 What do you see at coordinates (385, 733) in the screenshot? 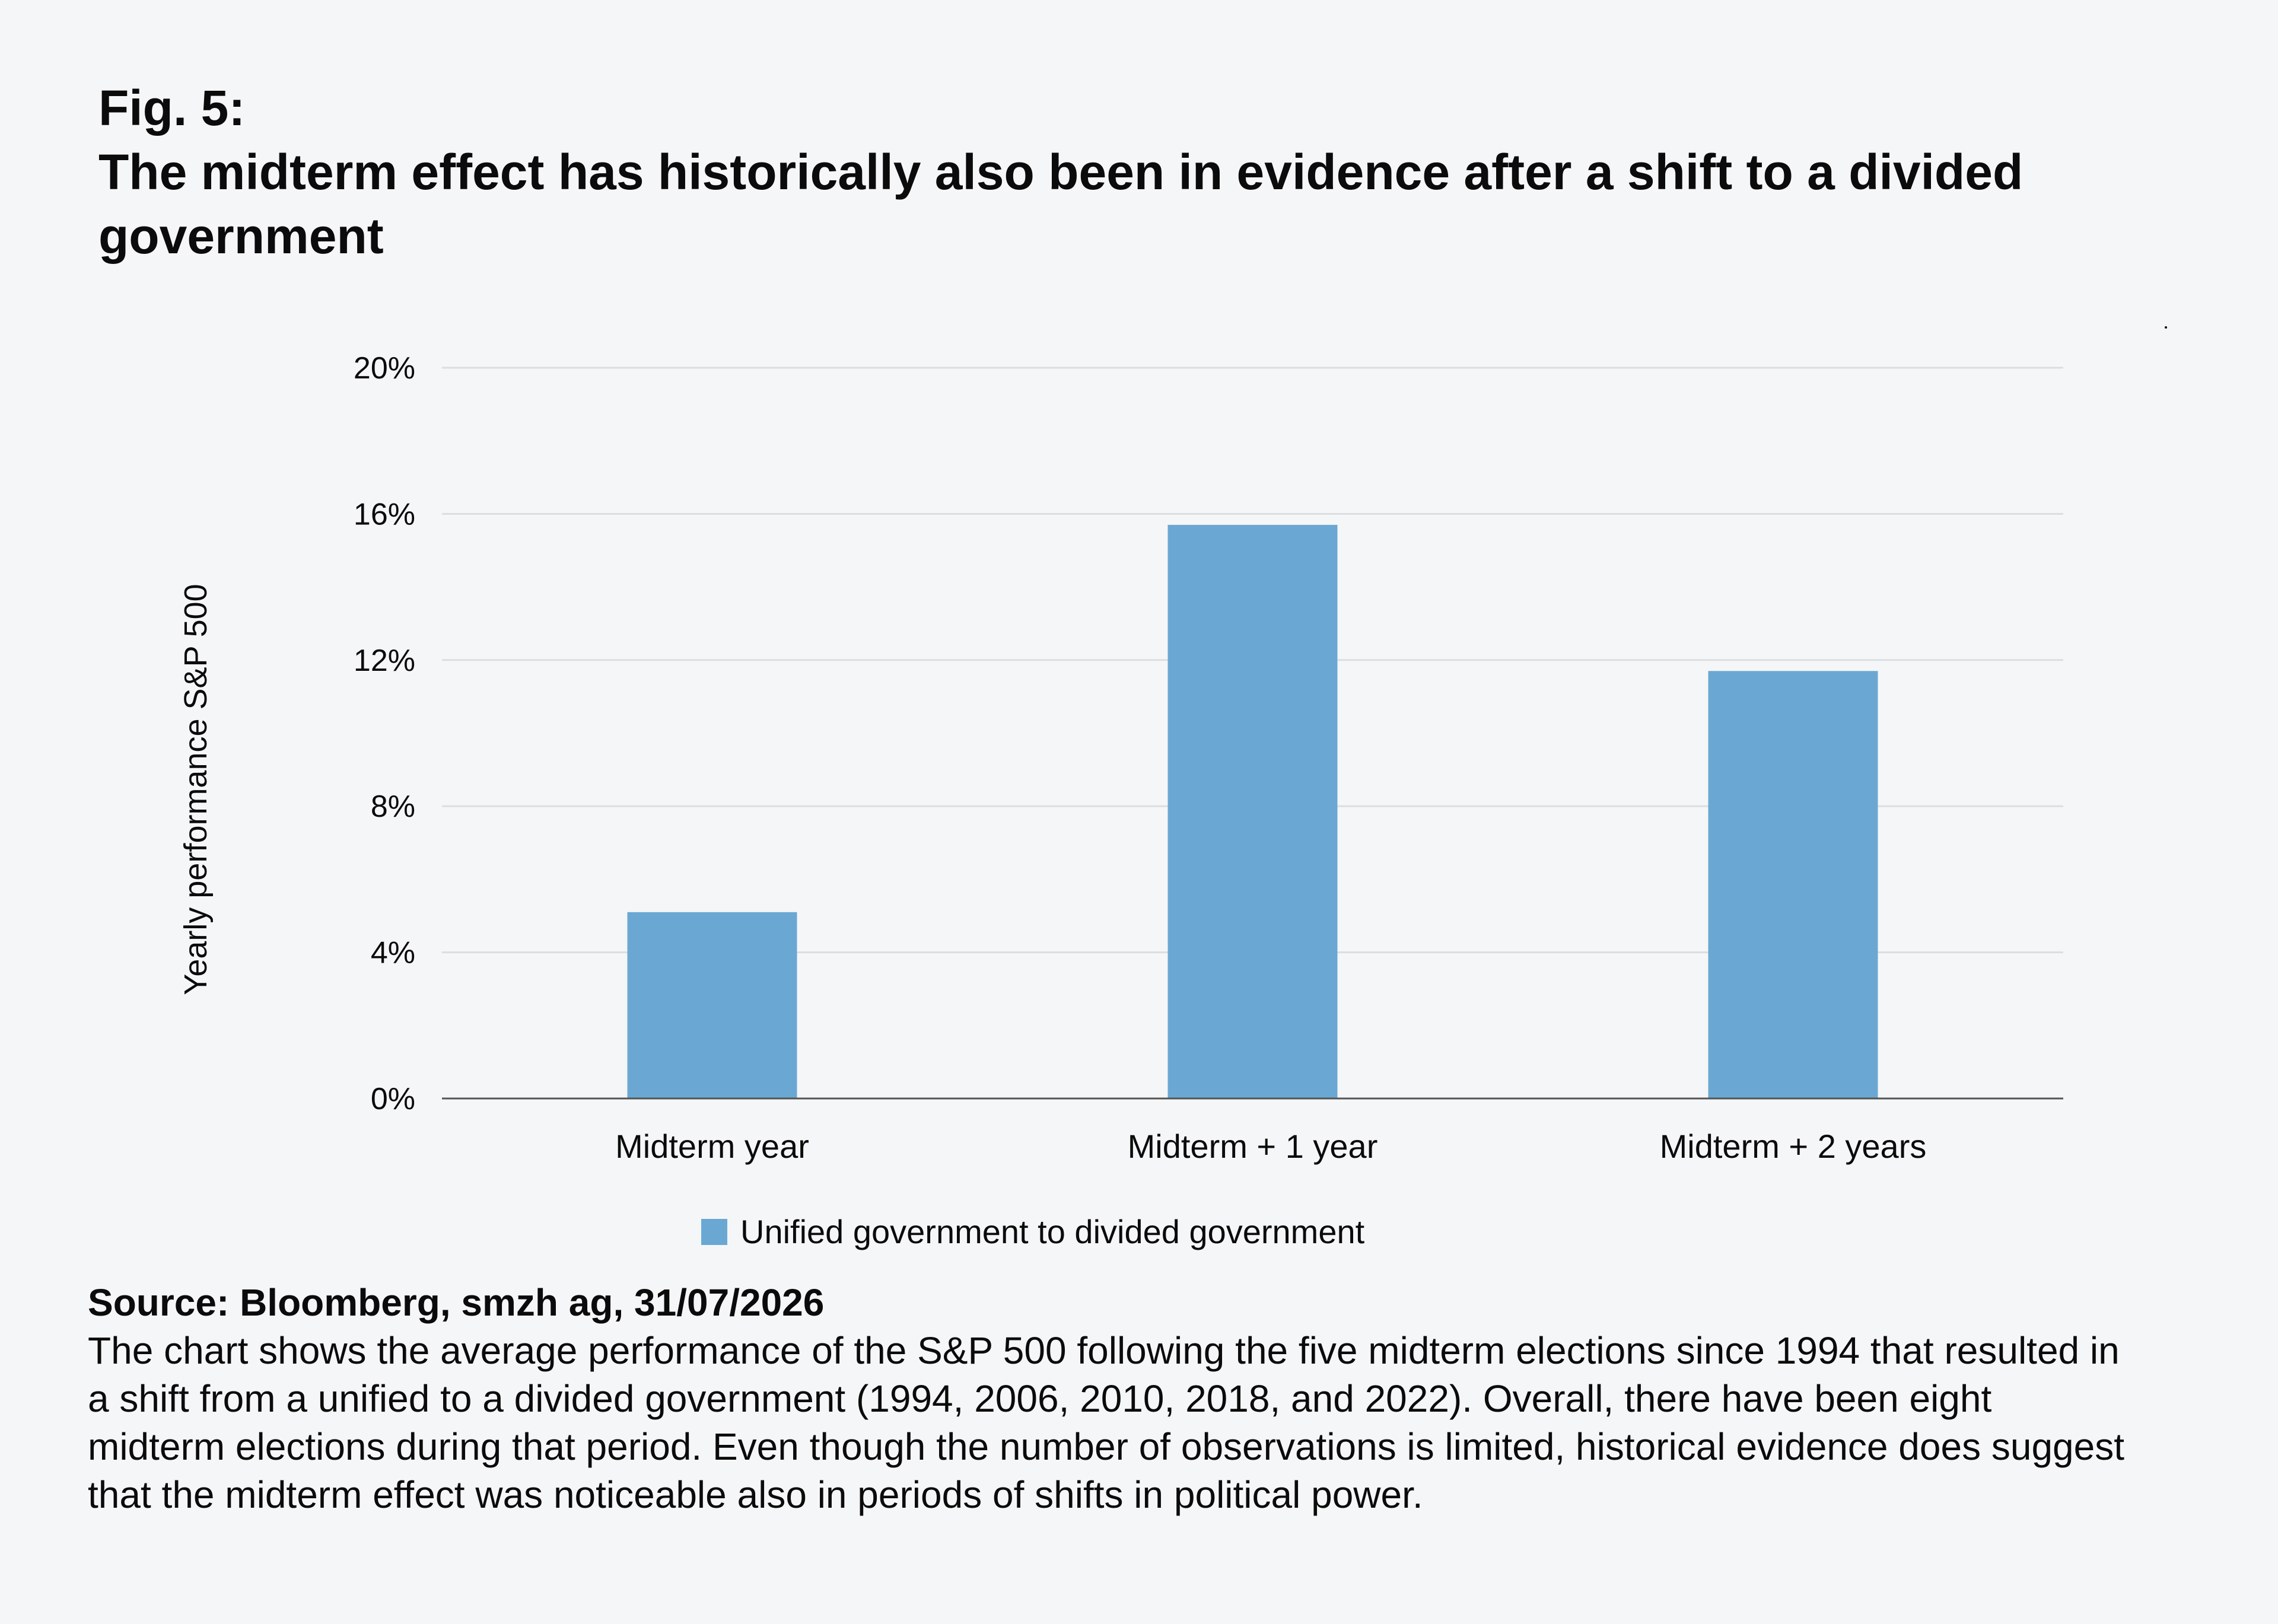
I see `y-axis-ticks: 0% 4% 8% 12% 16% 20%` at bounding box center [385, 733].